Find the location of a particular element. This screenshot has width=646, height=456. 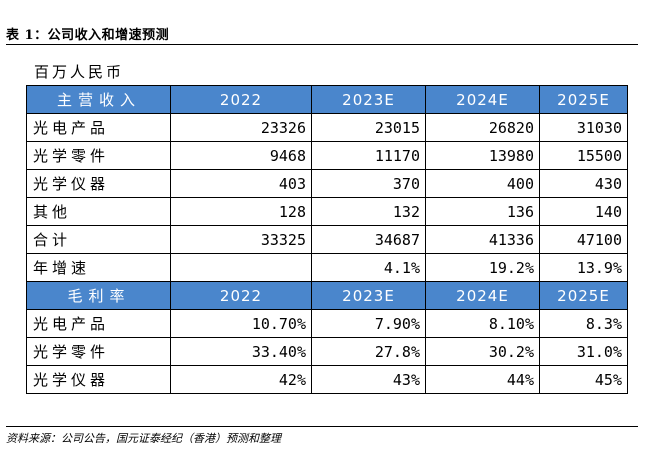

value-cell: 31030 is located at coordinates (583, 127).